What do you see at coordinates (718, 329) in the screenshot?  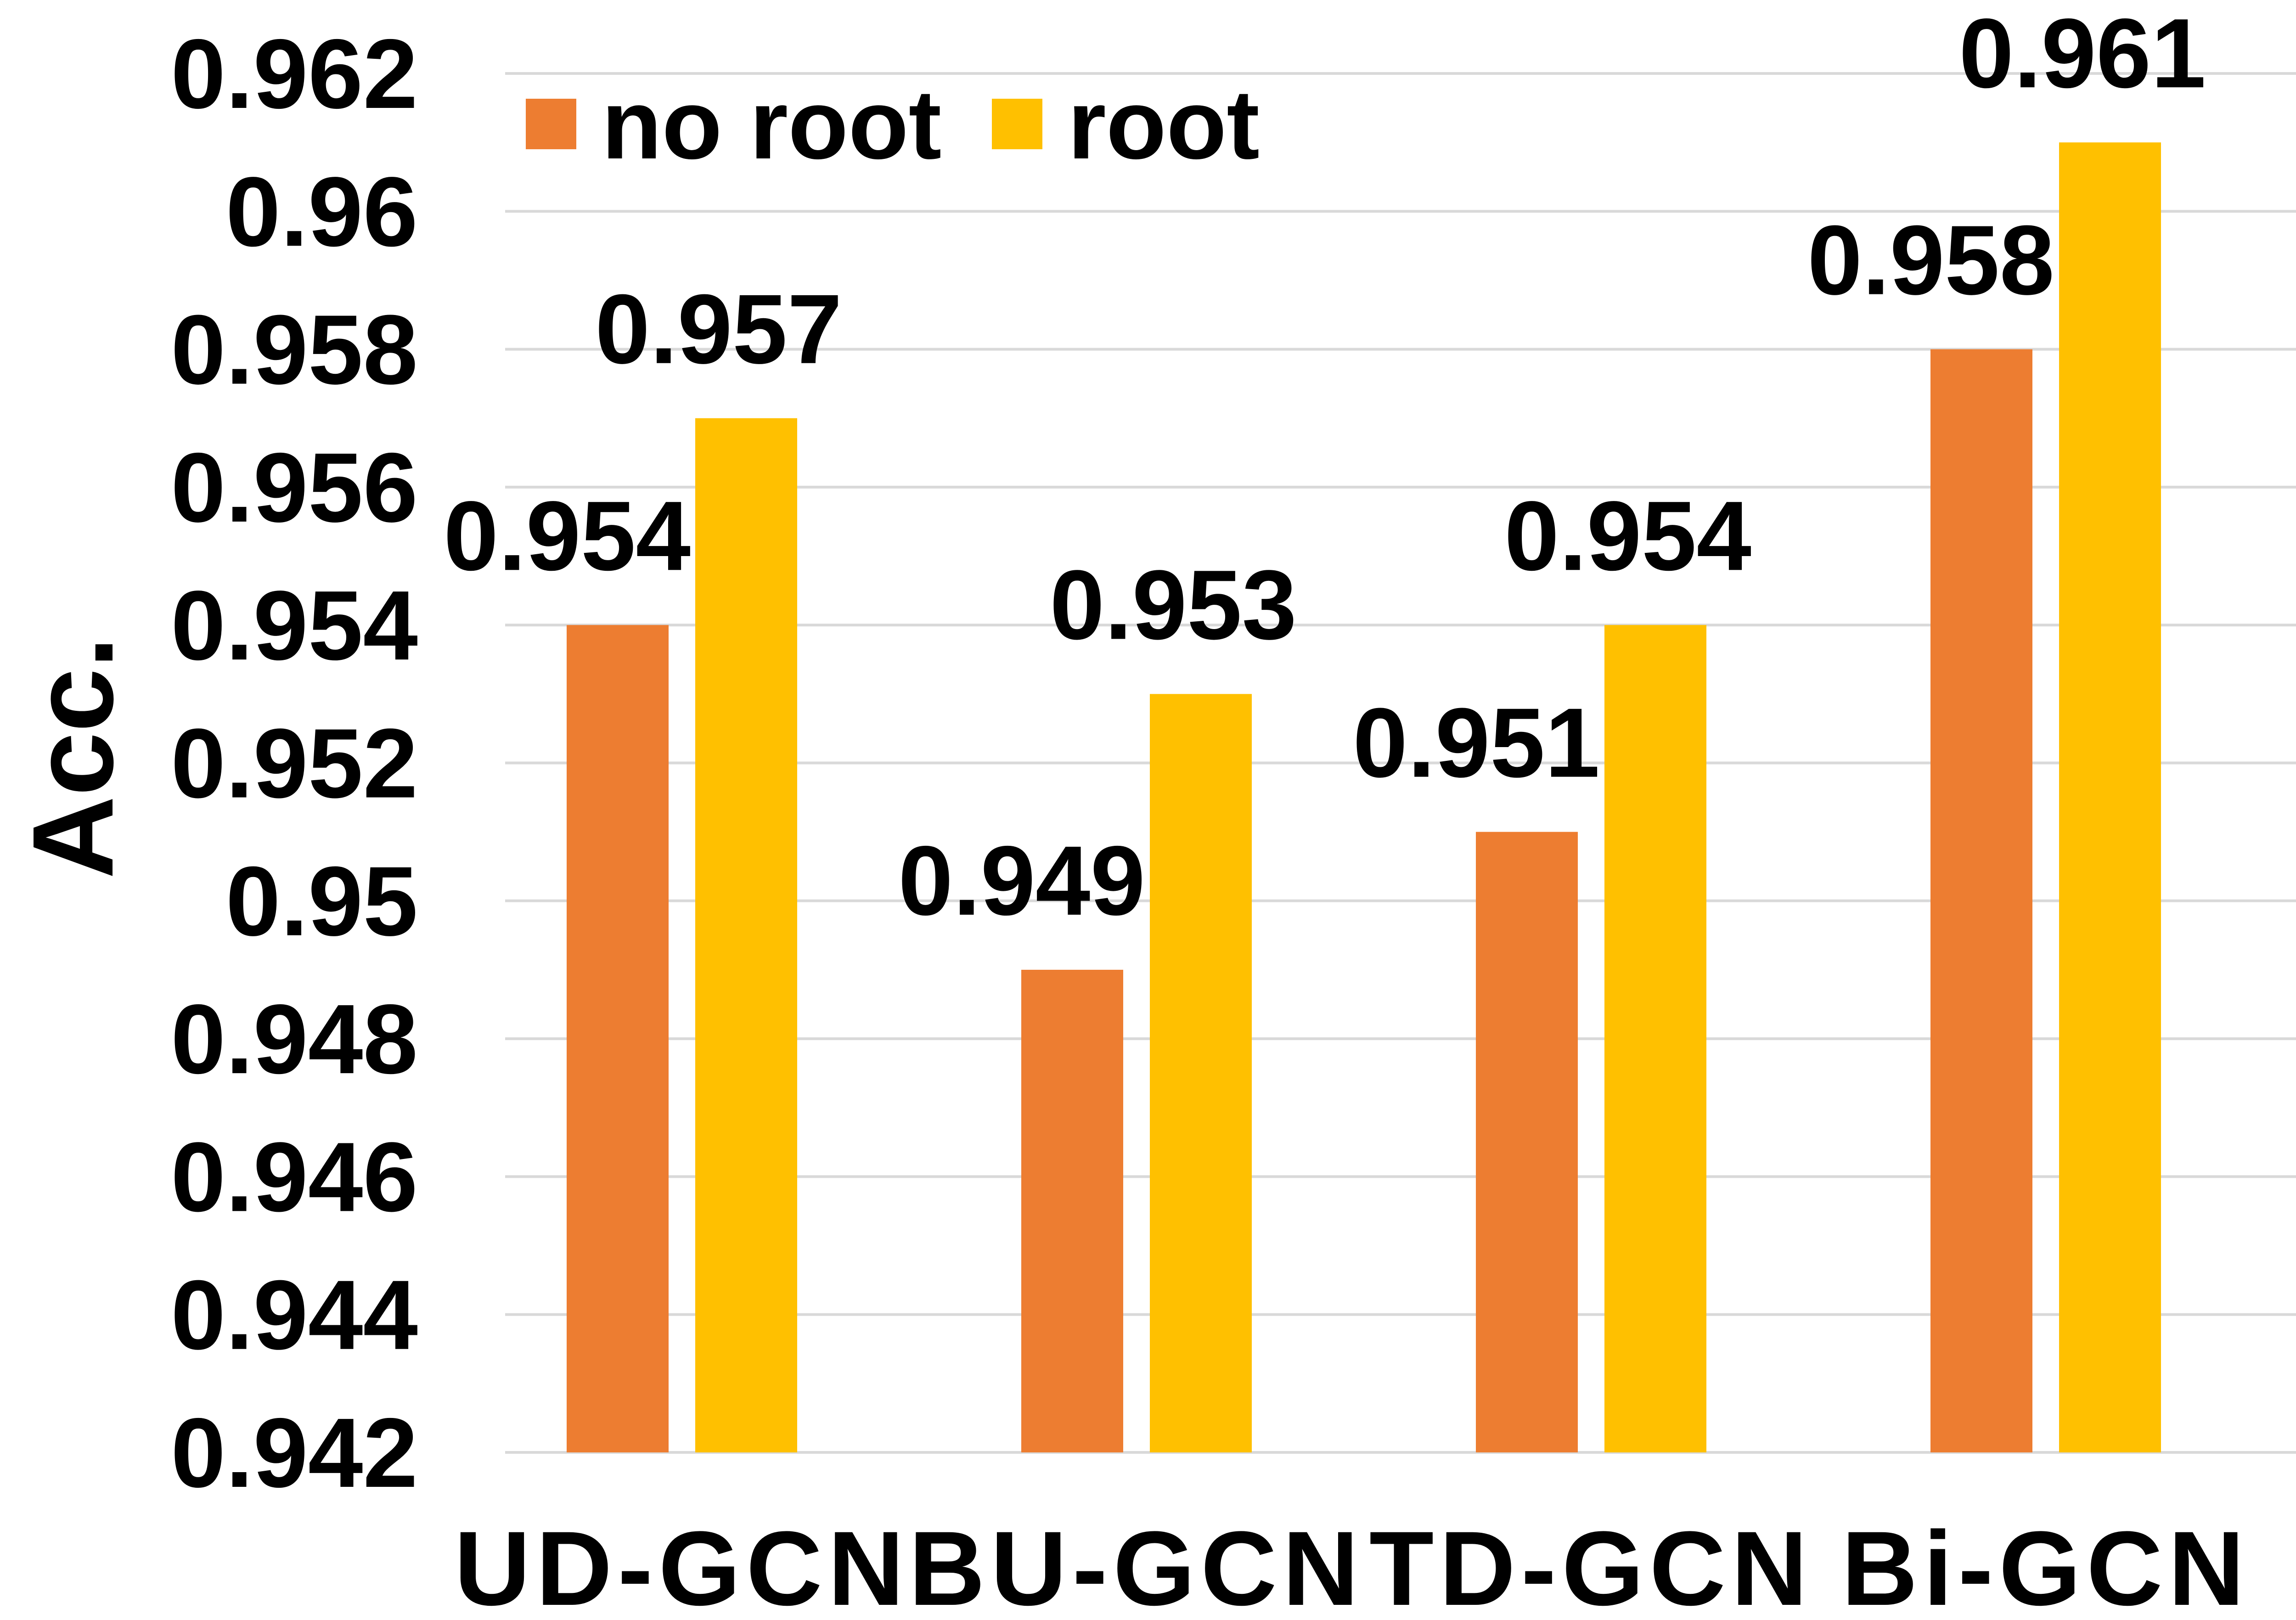 I see `data-label: 0.957` at bounding box center [718, 329].